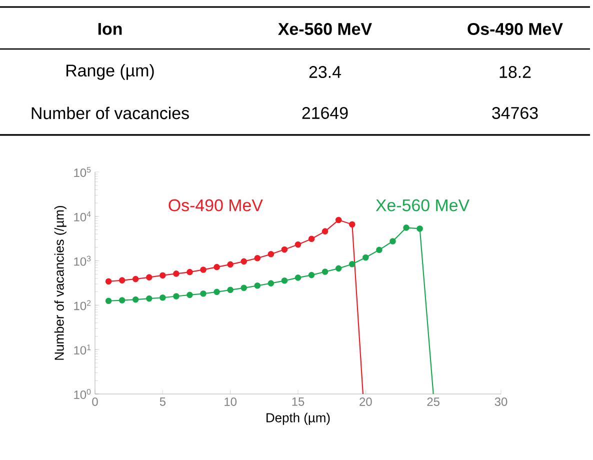 This screenshot has height=460, width=593. What do you see at coordinates (82, 305) in the screenshot?
I see `y-tick-label: 10$^{2}$` at bounding box center [82, 305].